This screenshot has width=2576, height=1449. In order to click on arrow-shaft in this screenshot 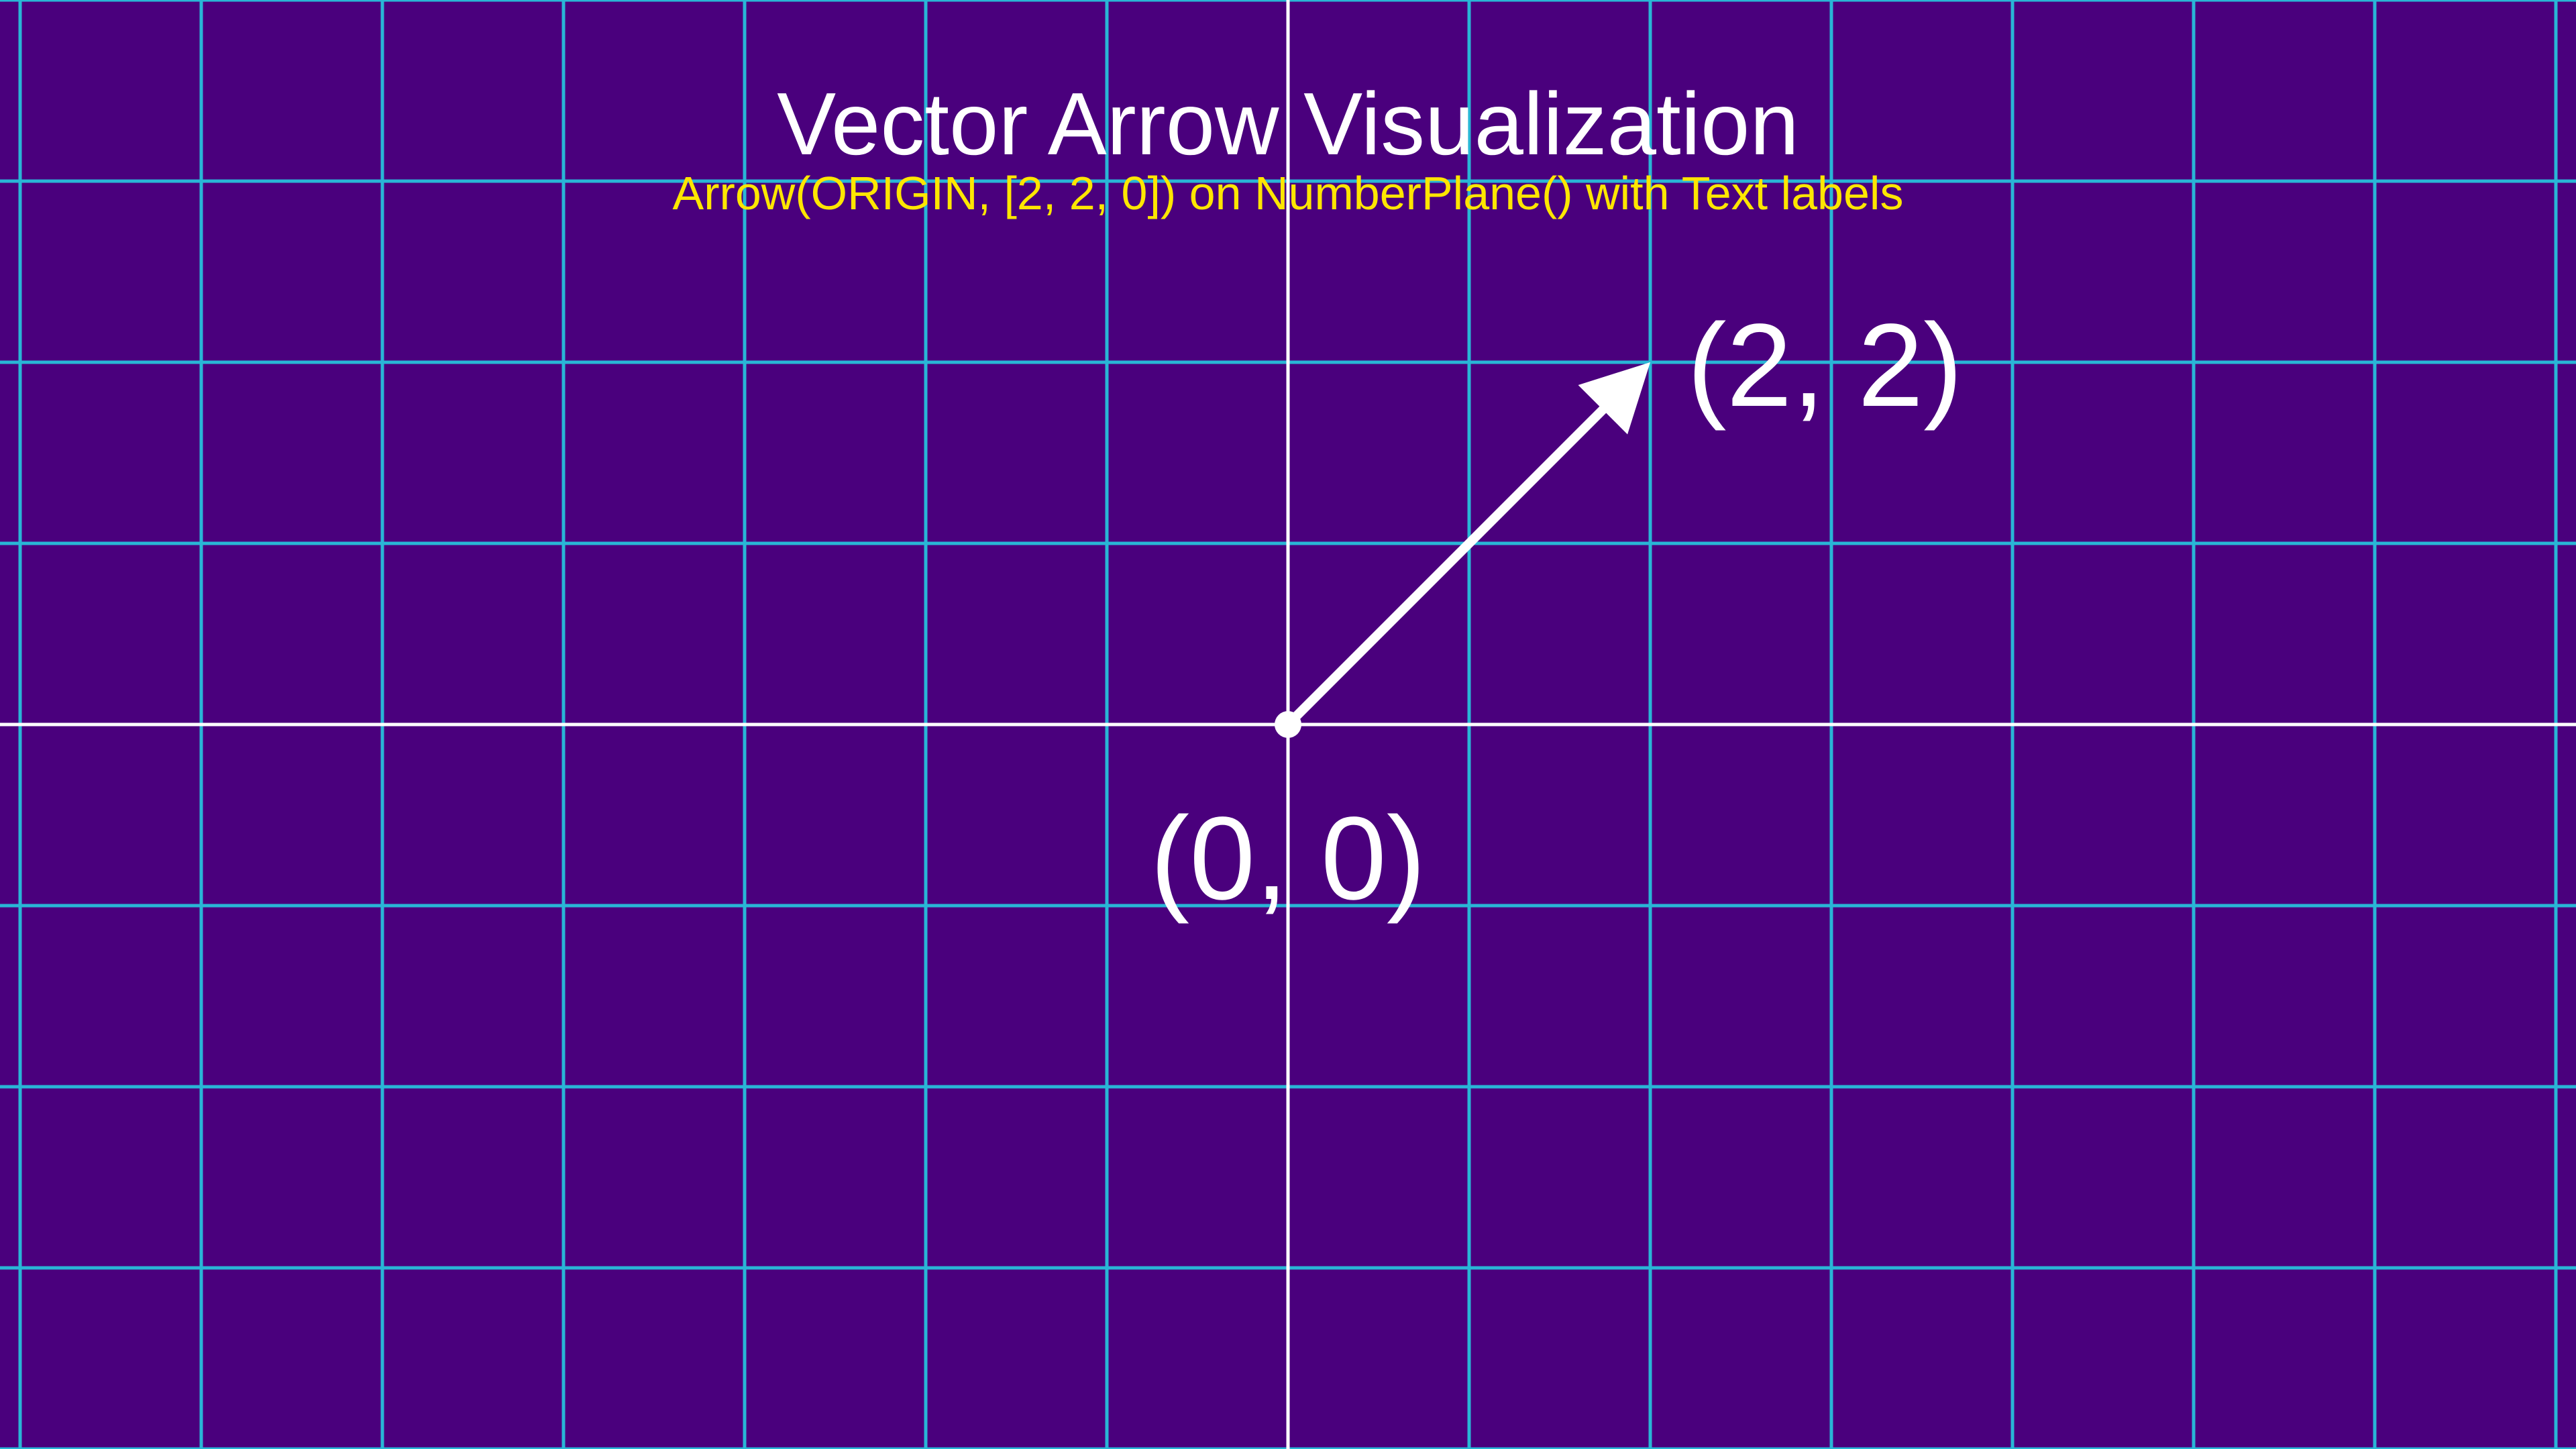, I will do `click(1448, 564)`.